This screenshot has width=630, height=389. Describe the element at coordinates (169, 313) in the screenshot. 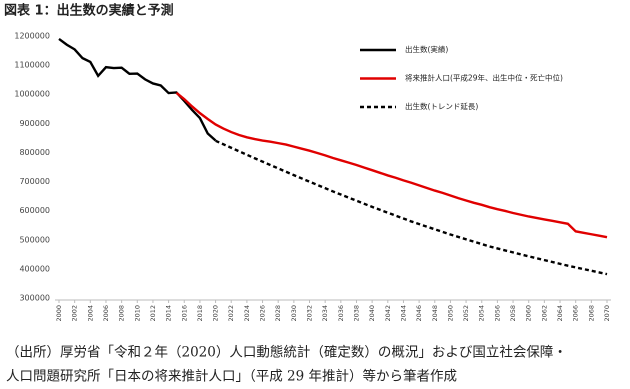

I see `x-tick-label: 2014` at that location.